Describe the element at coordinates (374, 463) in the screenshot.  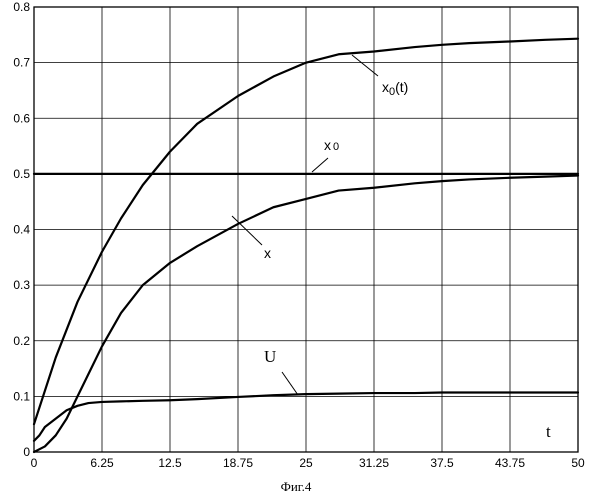
I see `x-tick-label: 31.25` at that location.